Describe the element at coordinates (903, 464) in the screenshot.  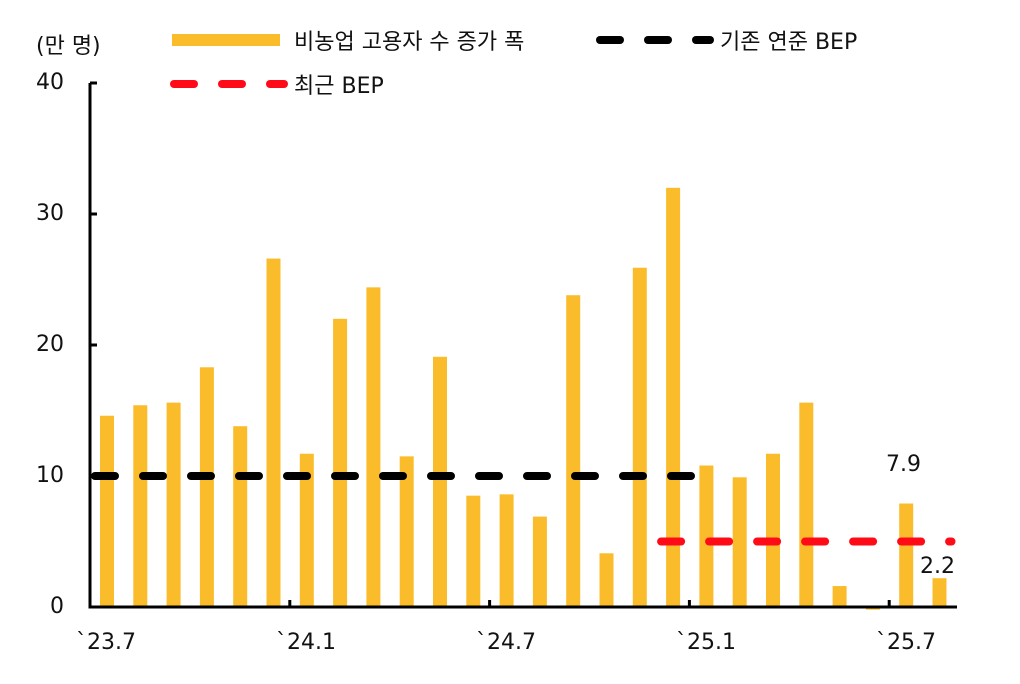
I see `annotation-7-9: 7.9` at that location.